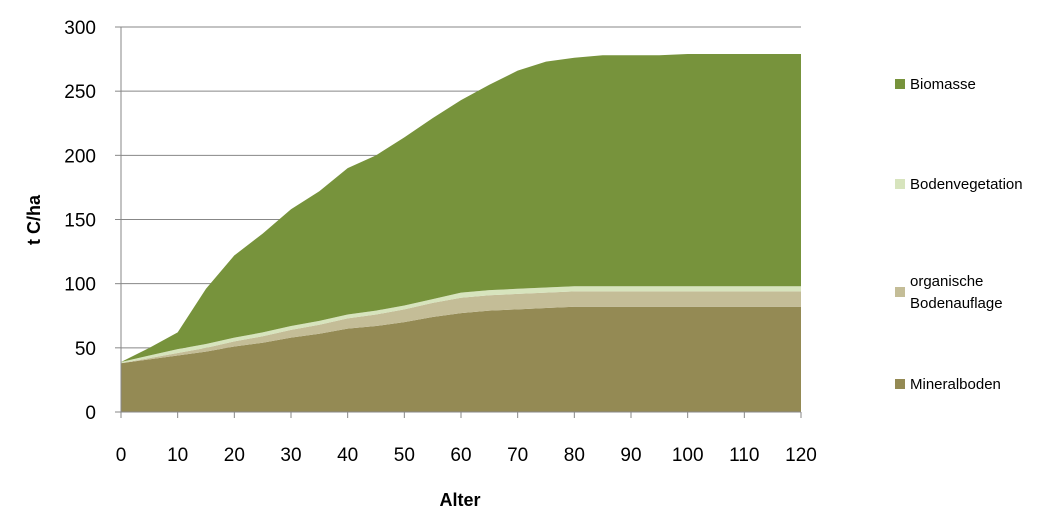 The height and width of the screenshot is (514, 1062). Describe the element at coordinates (80, 28) in the screenshot. I see `y-tick-label-300: 300` at that location.